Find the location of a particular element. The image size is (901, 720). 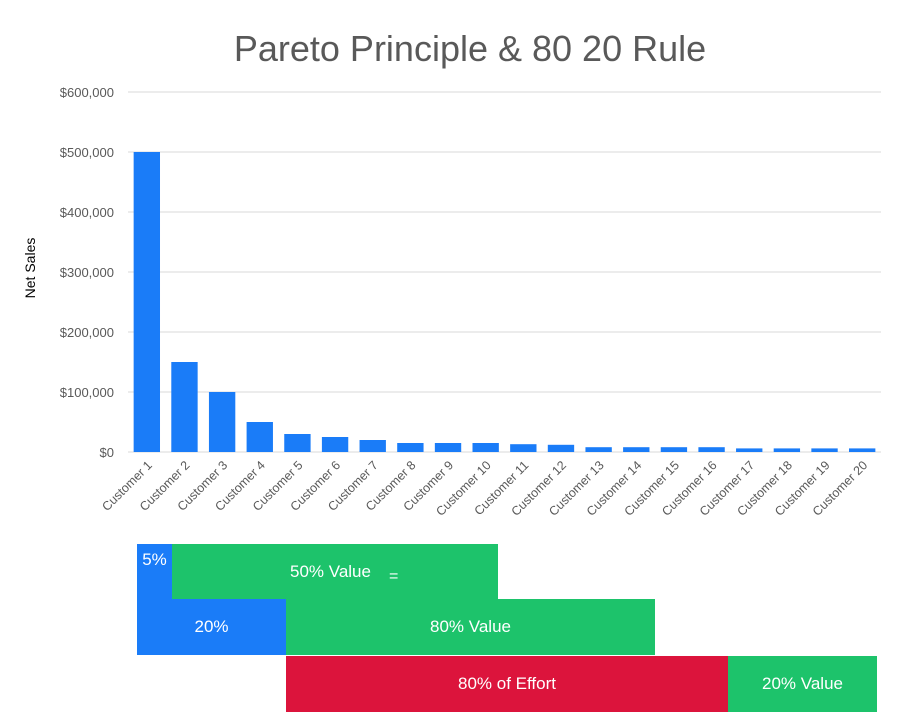

y-tick-label: $200,000 is located at coordinates (87, 332).